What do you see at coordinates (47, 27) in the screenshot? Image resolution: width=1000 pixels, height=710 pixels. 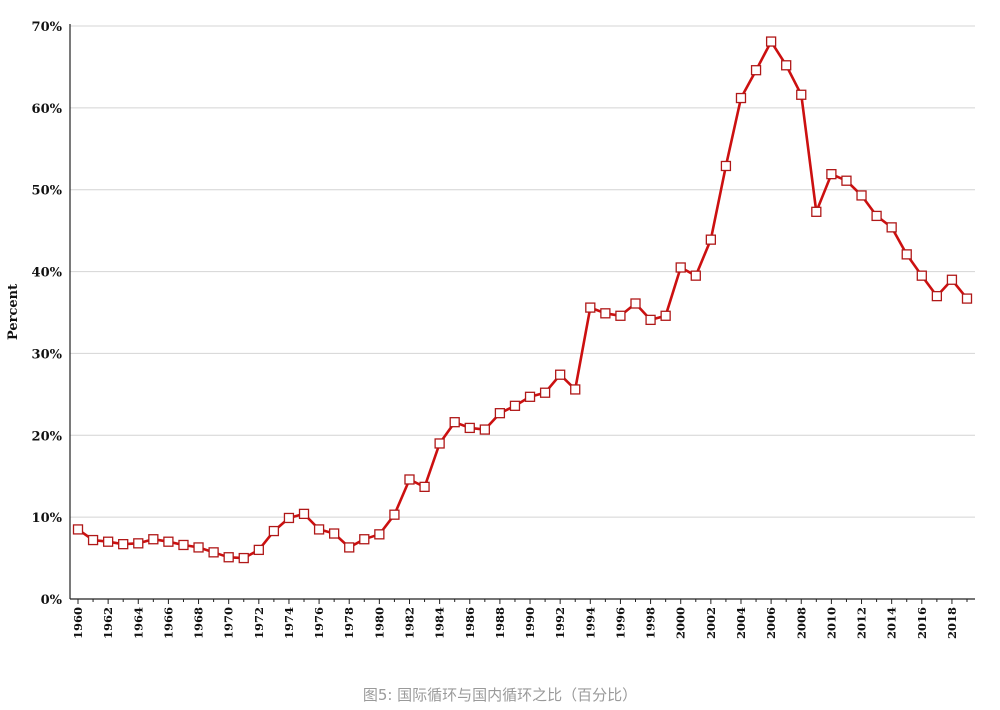 I see `y-tick-label: 70%` at bounding box center [47, 27].